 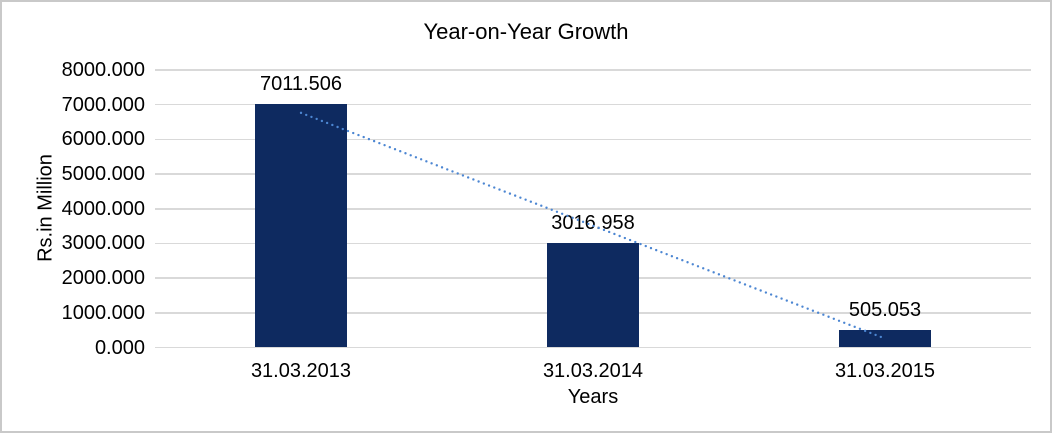 I want to click on y-tick-label: 1000.000, so click(x=103, y=312).